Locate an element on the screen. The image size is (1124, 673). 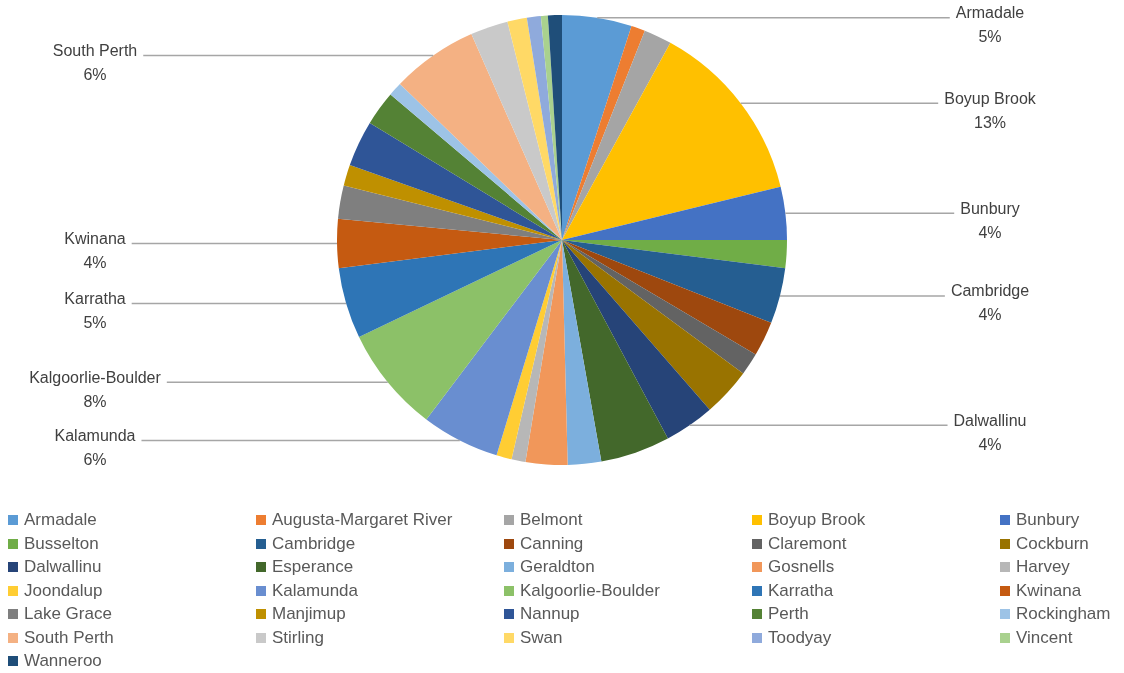
slice-label: Bunbury is located at coordinates (990, 208).